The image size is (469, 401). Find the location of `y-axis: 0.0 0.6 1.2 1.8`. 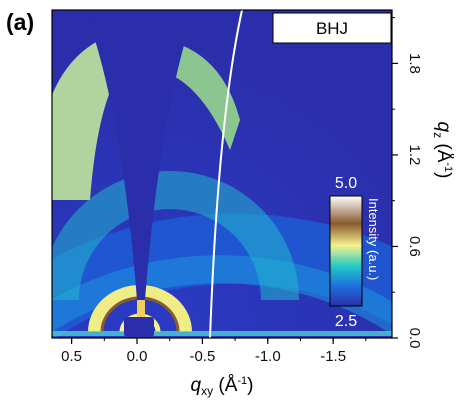

y-axis: 0.0 0.6 1.2 1.8 is located at coordinates (407, 183).